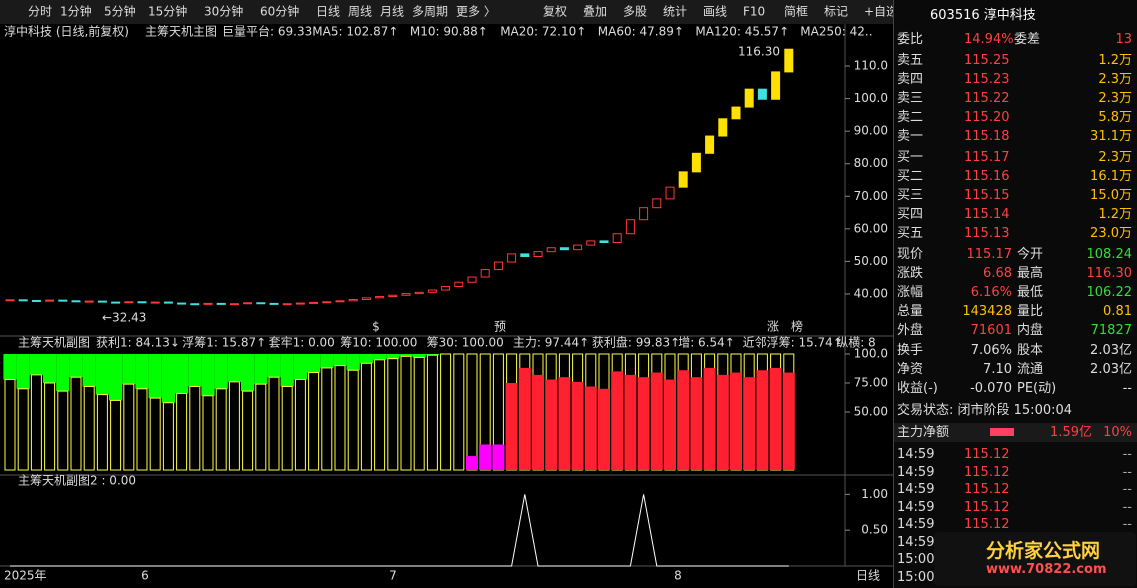 This screenshot has width=1137, height=588. I want to click on toolbar-button: F10, so click(754, 12).